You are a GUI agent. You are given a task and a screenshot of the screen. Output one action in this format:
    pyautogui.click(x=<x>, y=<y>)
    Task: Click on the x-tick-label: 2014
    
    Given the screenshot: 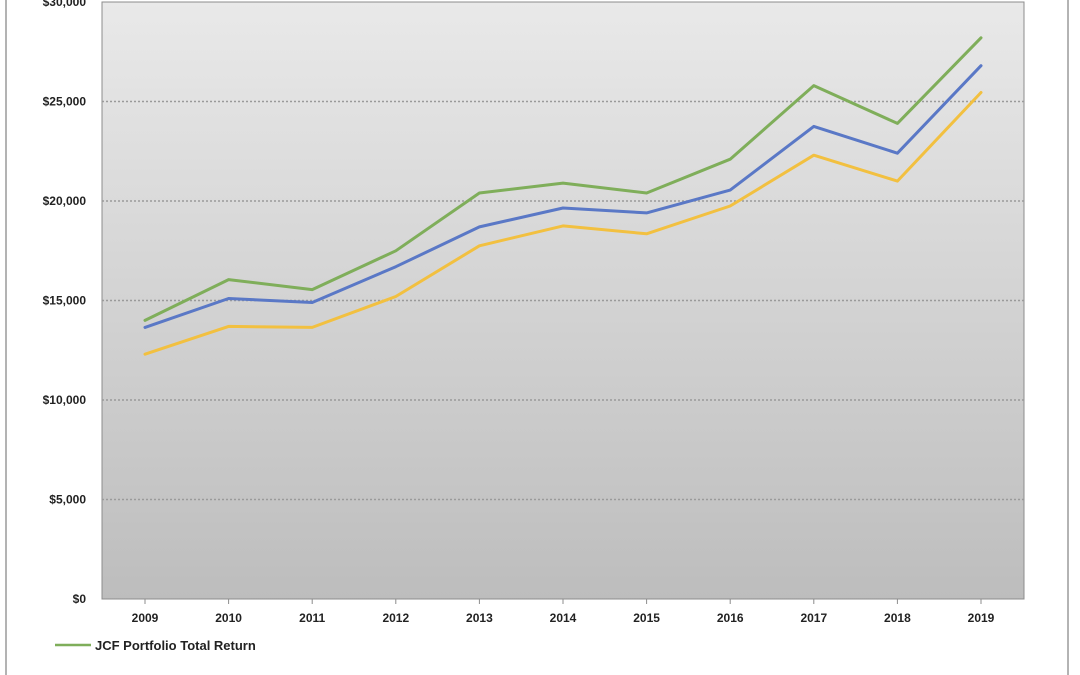 What is the action you would take?
    pyautogui.click(x=563, y=618)
    